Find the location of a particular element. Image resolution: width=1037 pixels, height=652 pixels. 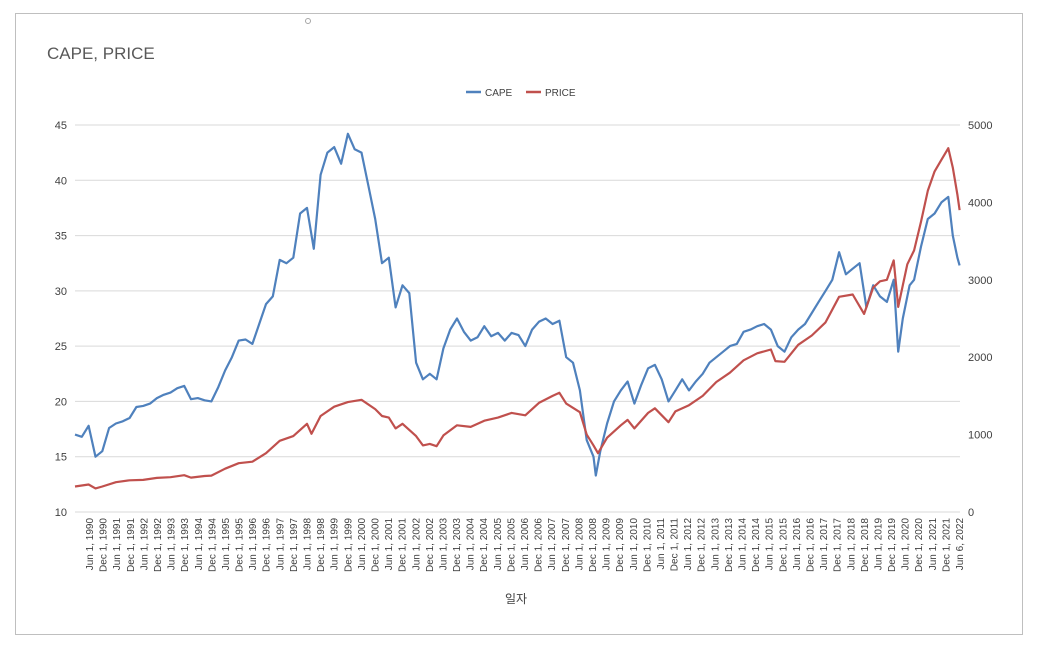

x-tick-label: Dec 1, 1994 is located at coordinates (212, 545).